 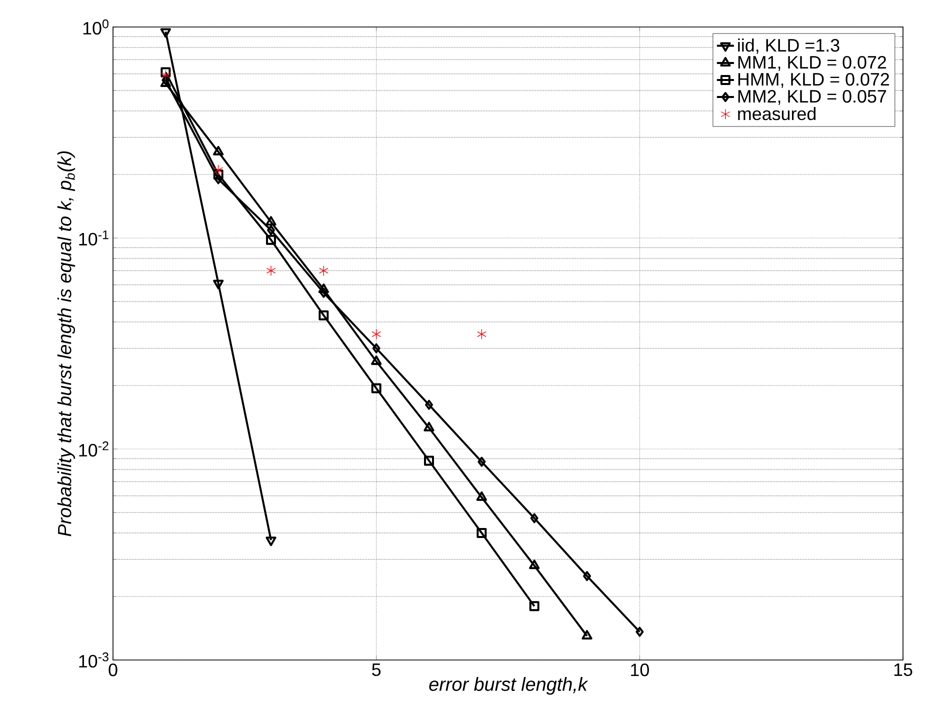 I want to click on legend-label: HMM, KLD = 0.072, so click(x=814, y=80).